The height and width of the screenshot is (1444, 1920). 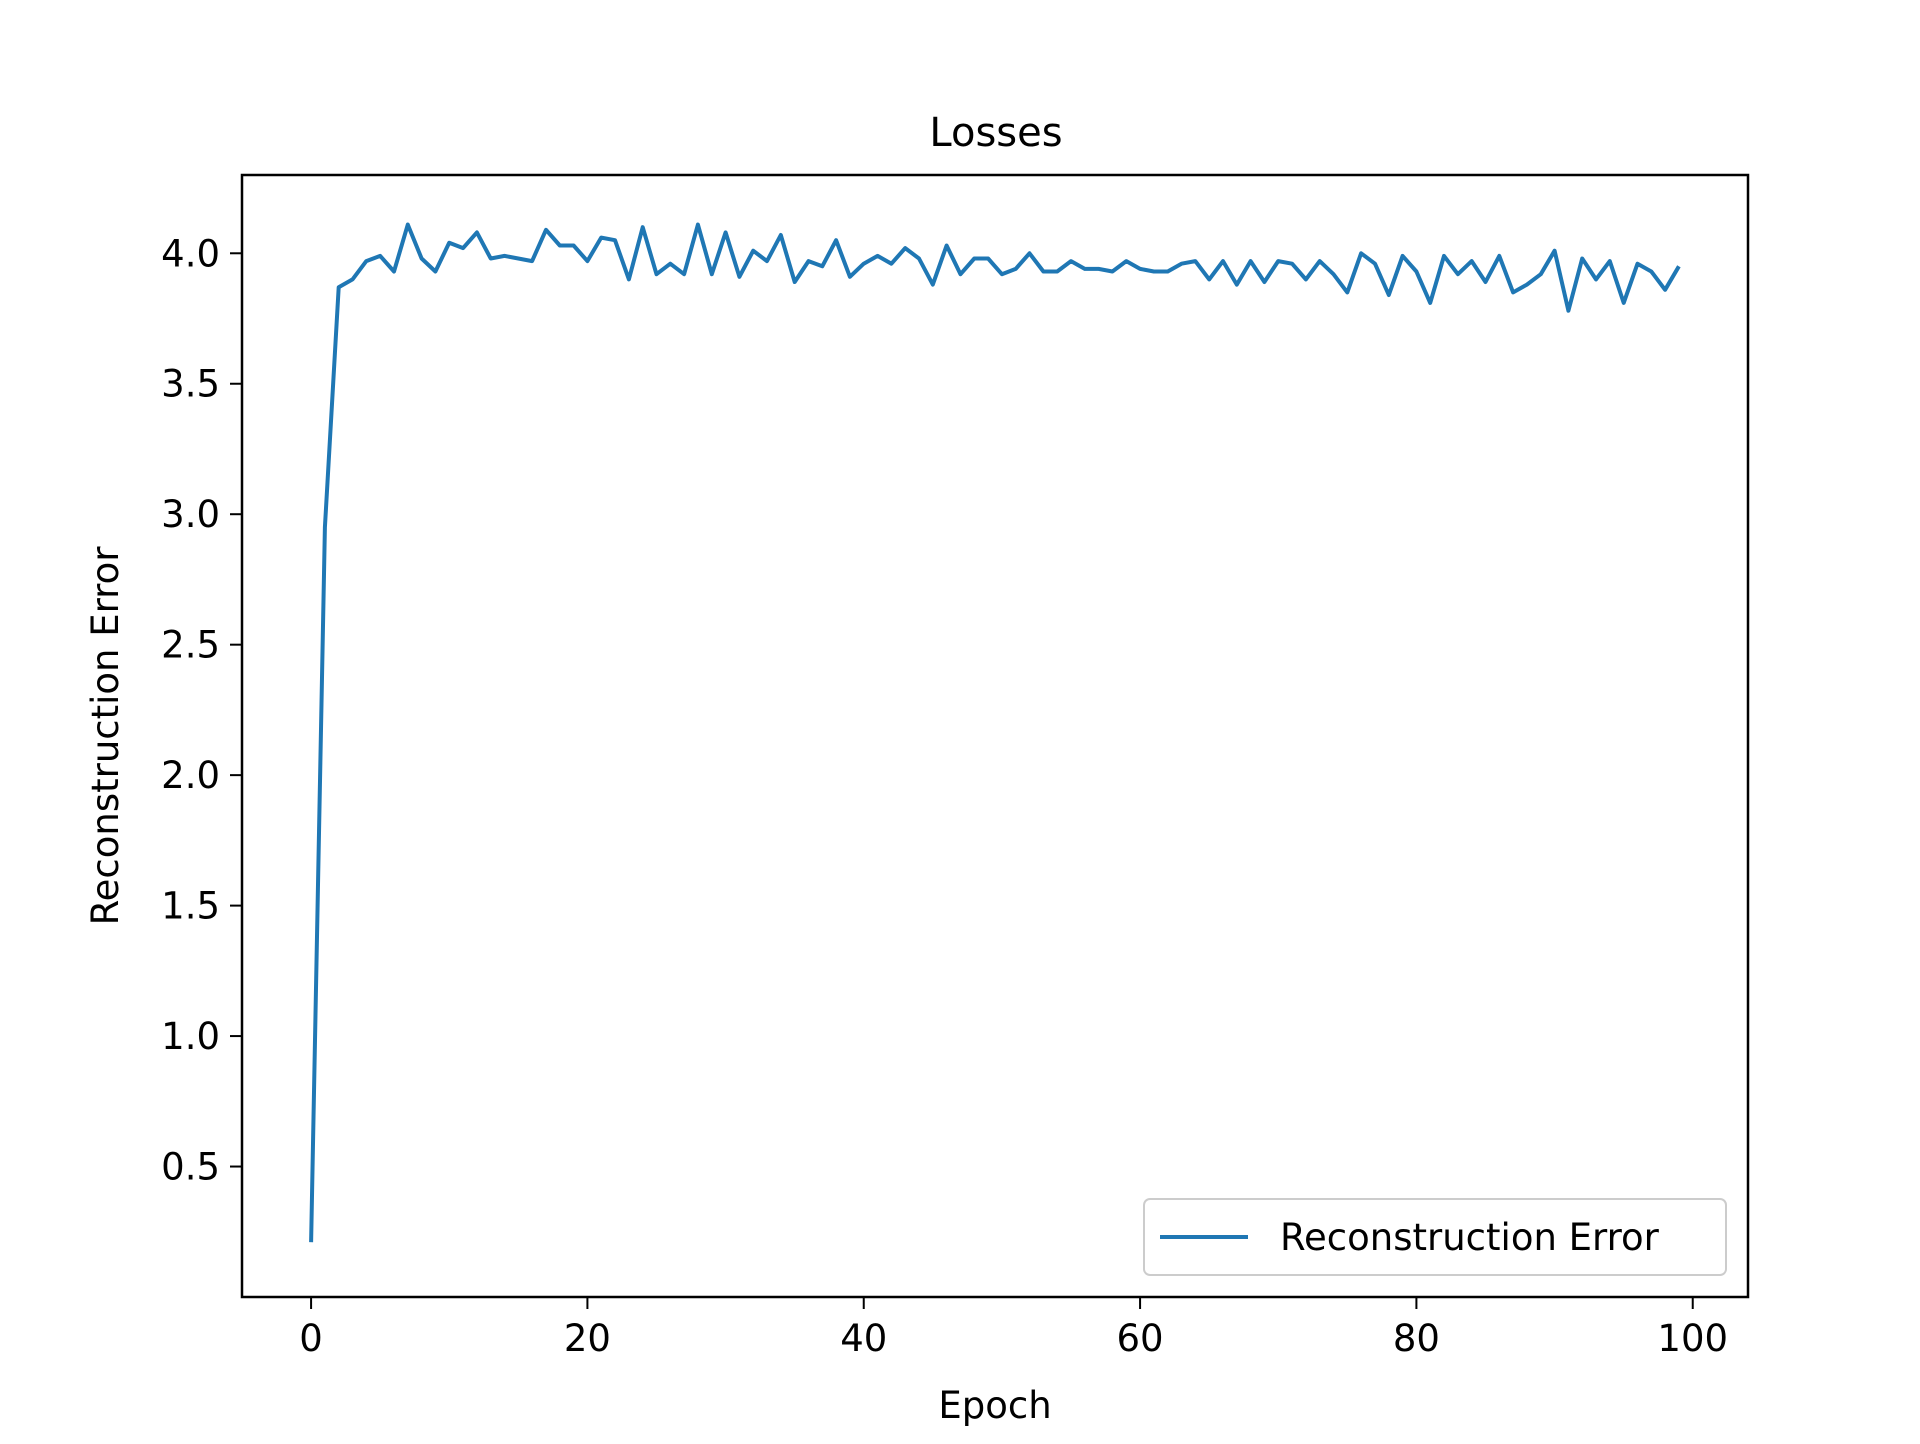 What do you see at coordinates (105, 736) in the screenshot?
I see `y-axis-label: Reconstruction Error` at bounding box center [105, 736].